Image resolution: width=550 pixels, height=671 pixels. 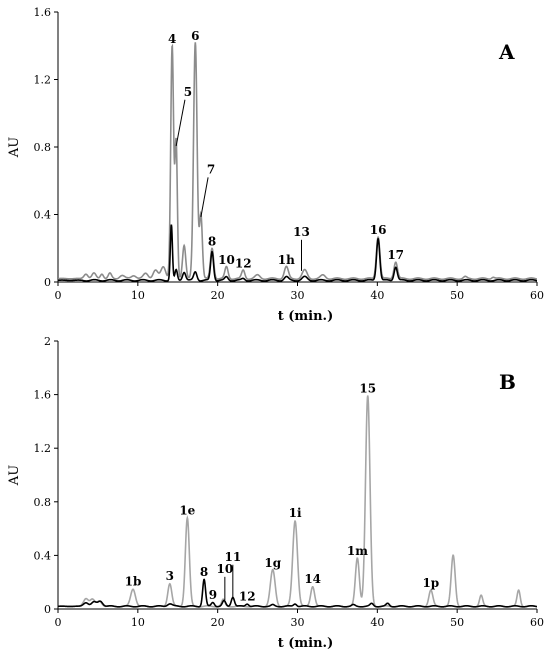 I want to click on y-tick-label: 2, so click(x=47, y=341).